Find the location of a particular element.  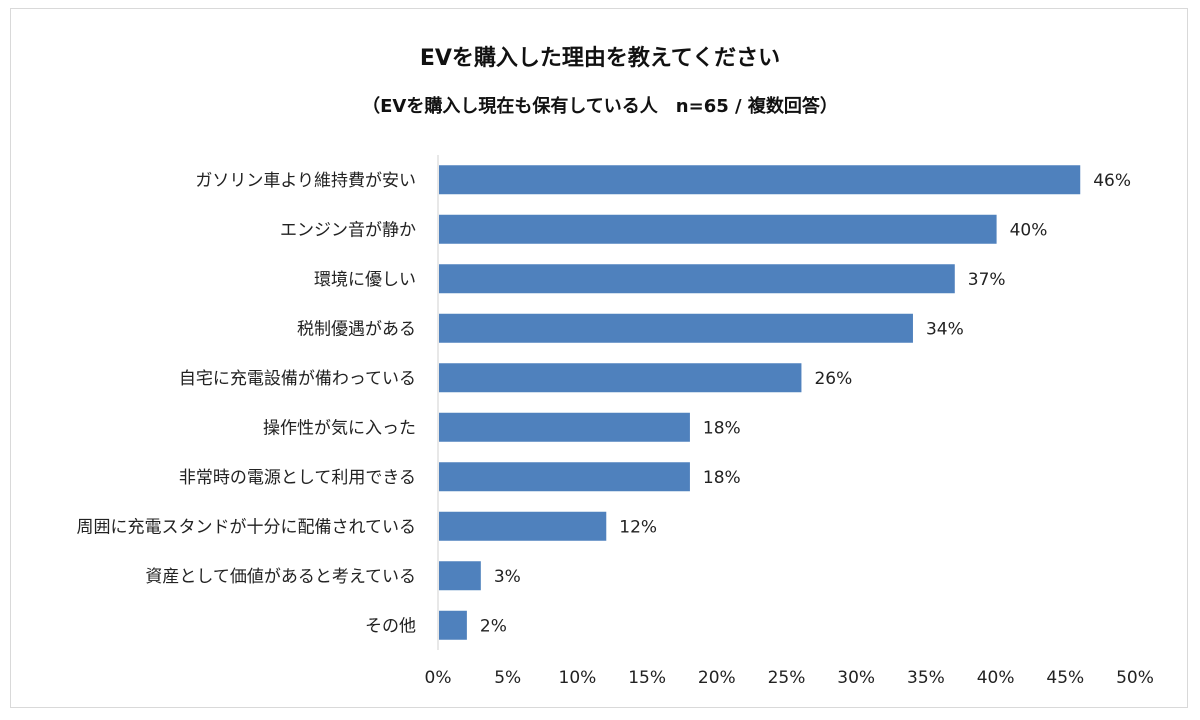

category-label: 自宅に充電設備が備わっている is located at coordinates (297, 379).